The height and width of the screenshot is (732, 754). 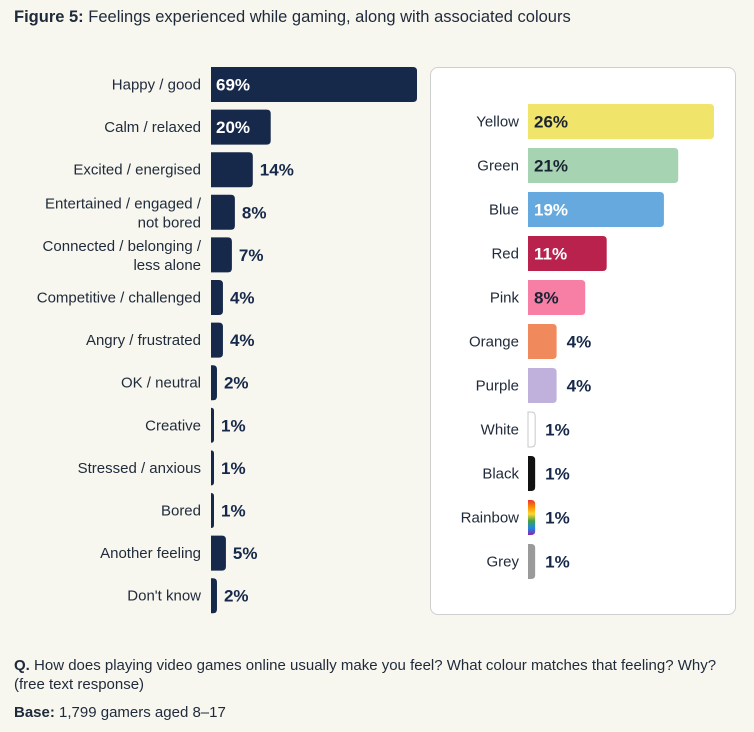 What do you see at coordinates (505, 298) in the screenshot?
I see `colour-category-label: Pink` at bounding box center [505, 298].